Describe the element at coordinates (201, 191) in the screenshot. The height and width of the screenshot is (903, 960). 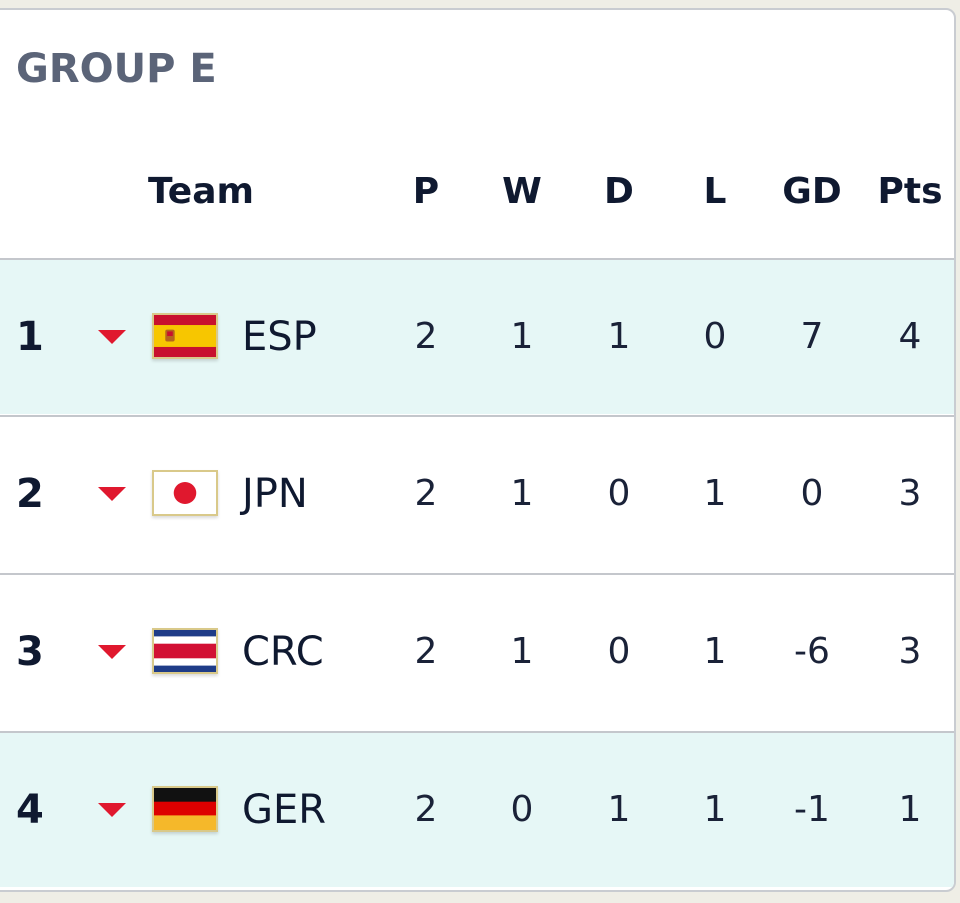
I see `header-team: Team` at that location.